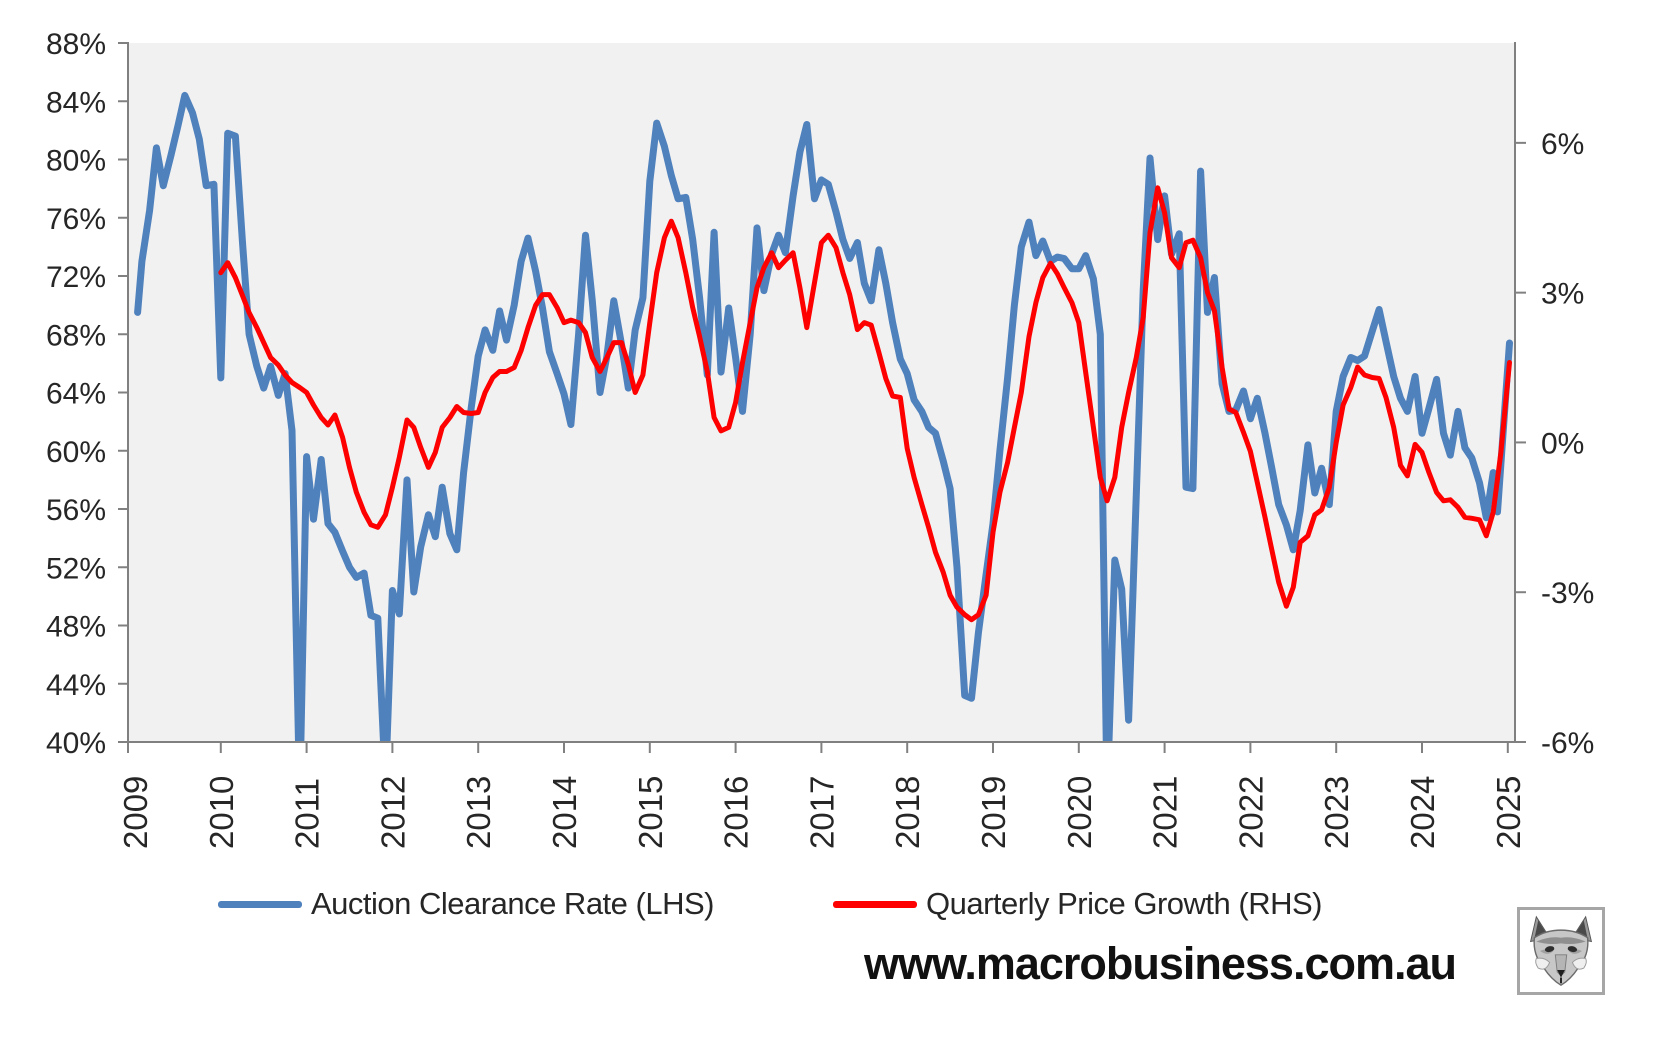 This screenshot has width=1654, height=1037. I want to click on x-tick-label-2009: 2009, so click(135, 812).